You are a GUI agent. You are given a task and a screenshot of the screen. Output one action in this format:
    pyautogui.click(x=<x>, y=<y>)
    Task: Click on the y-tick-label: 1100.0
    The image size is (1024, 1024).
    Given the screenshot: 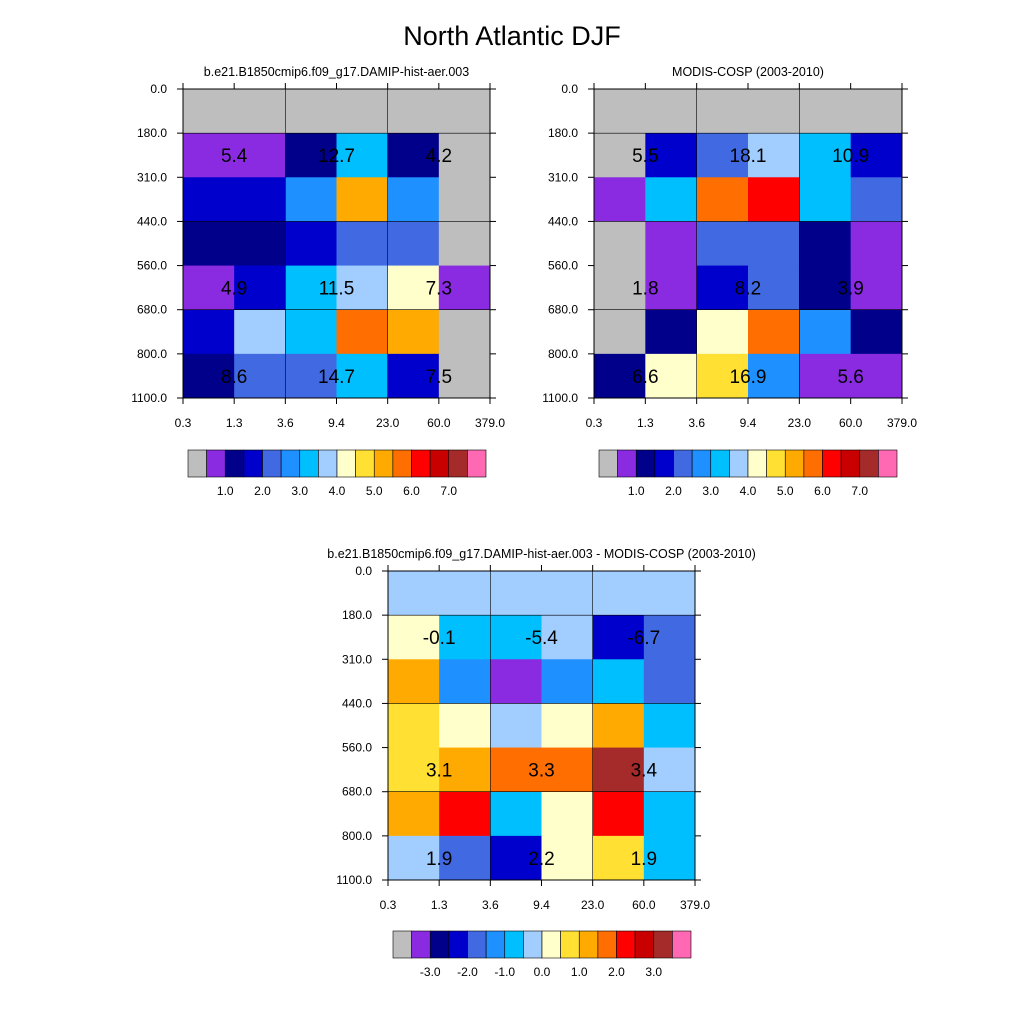 What is the action you would take?
    pyautogui.click(x=560, y=398)
    